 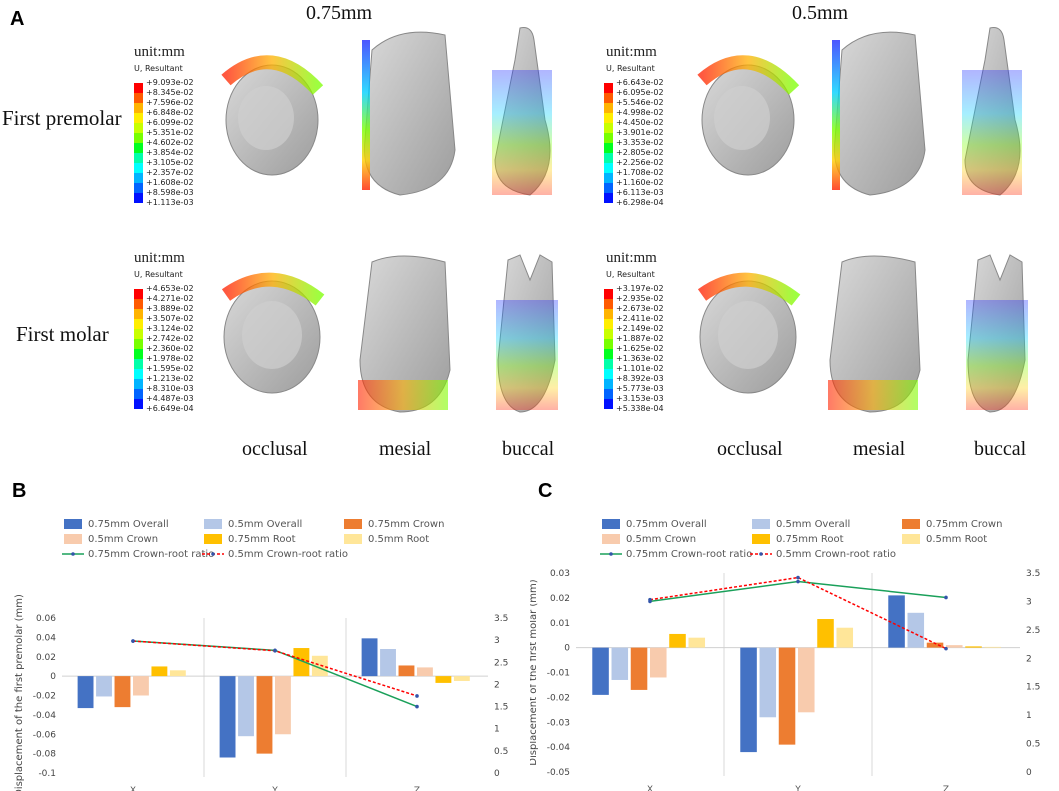 I want to click on molar-05-buccal-view, so click(x=997, y=333).